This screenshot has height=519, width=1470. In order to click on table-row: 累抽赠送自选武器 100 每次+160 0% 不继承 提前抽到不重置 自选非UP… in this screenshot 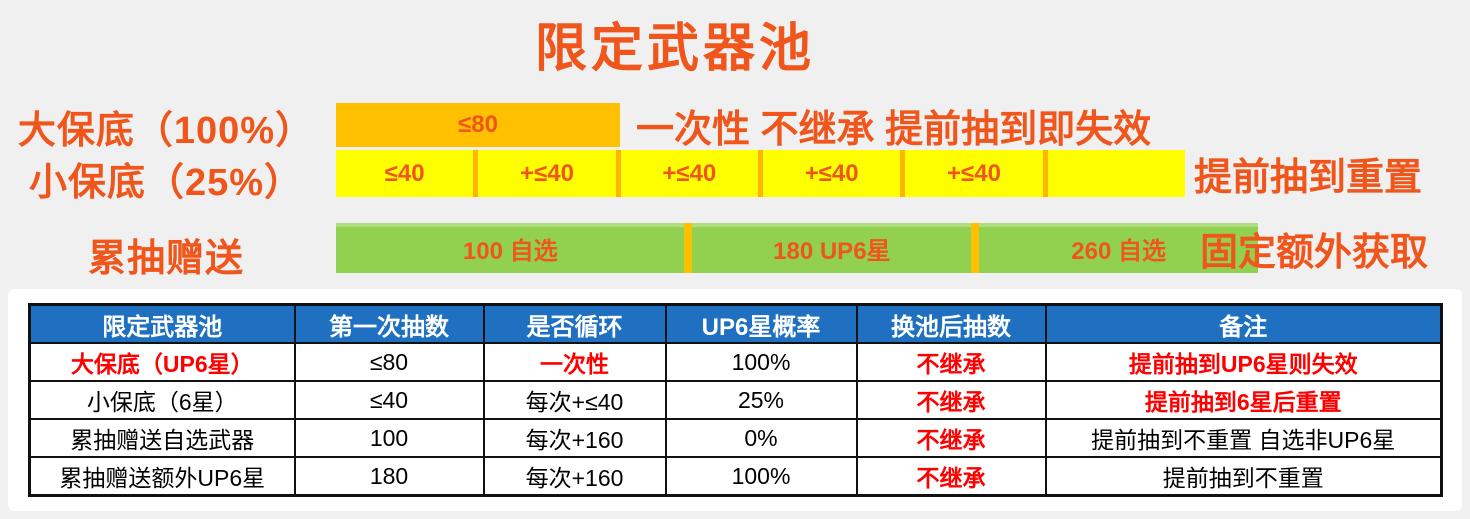, I will do `click(735, 438)`.